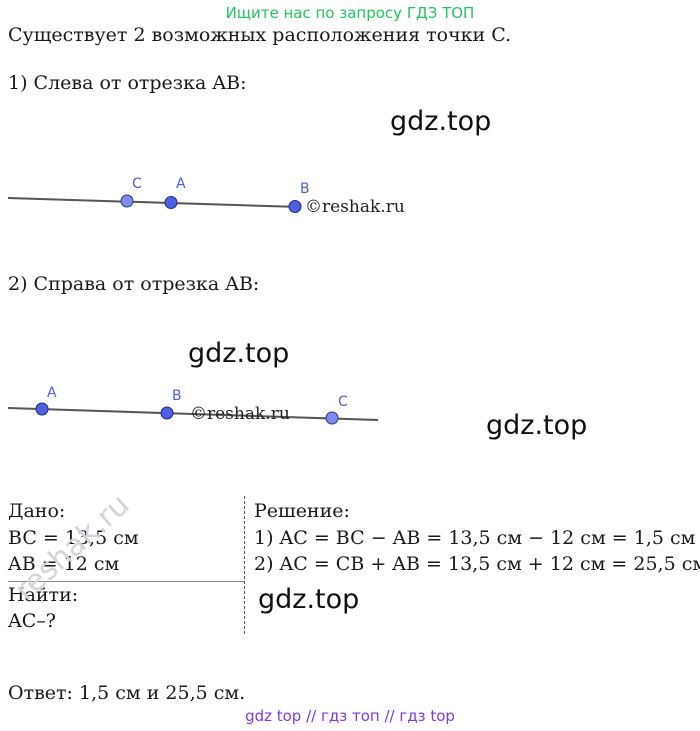 The height and width of the screenshot is (731, 700). I want to click on case2-label-b: B, so click(177, 396).